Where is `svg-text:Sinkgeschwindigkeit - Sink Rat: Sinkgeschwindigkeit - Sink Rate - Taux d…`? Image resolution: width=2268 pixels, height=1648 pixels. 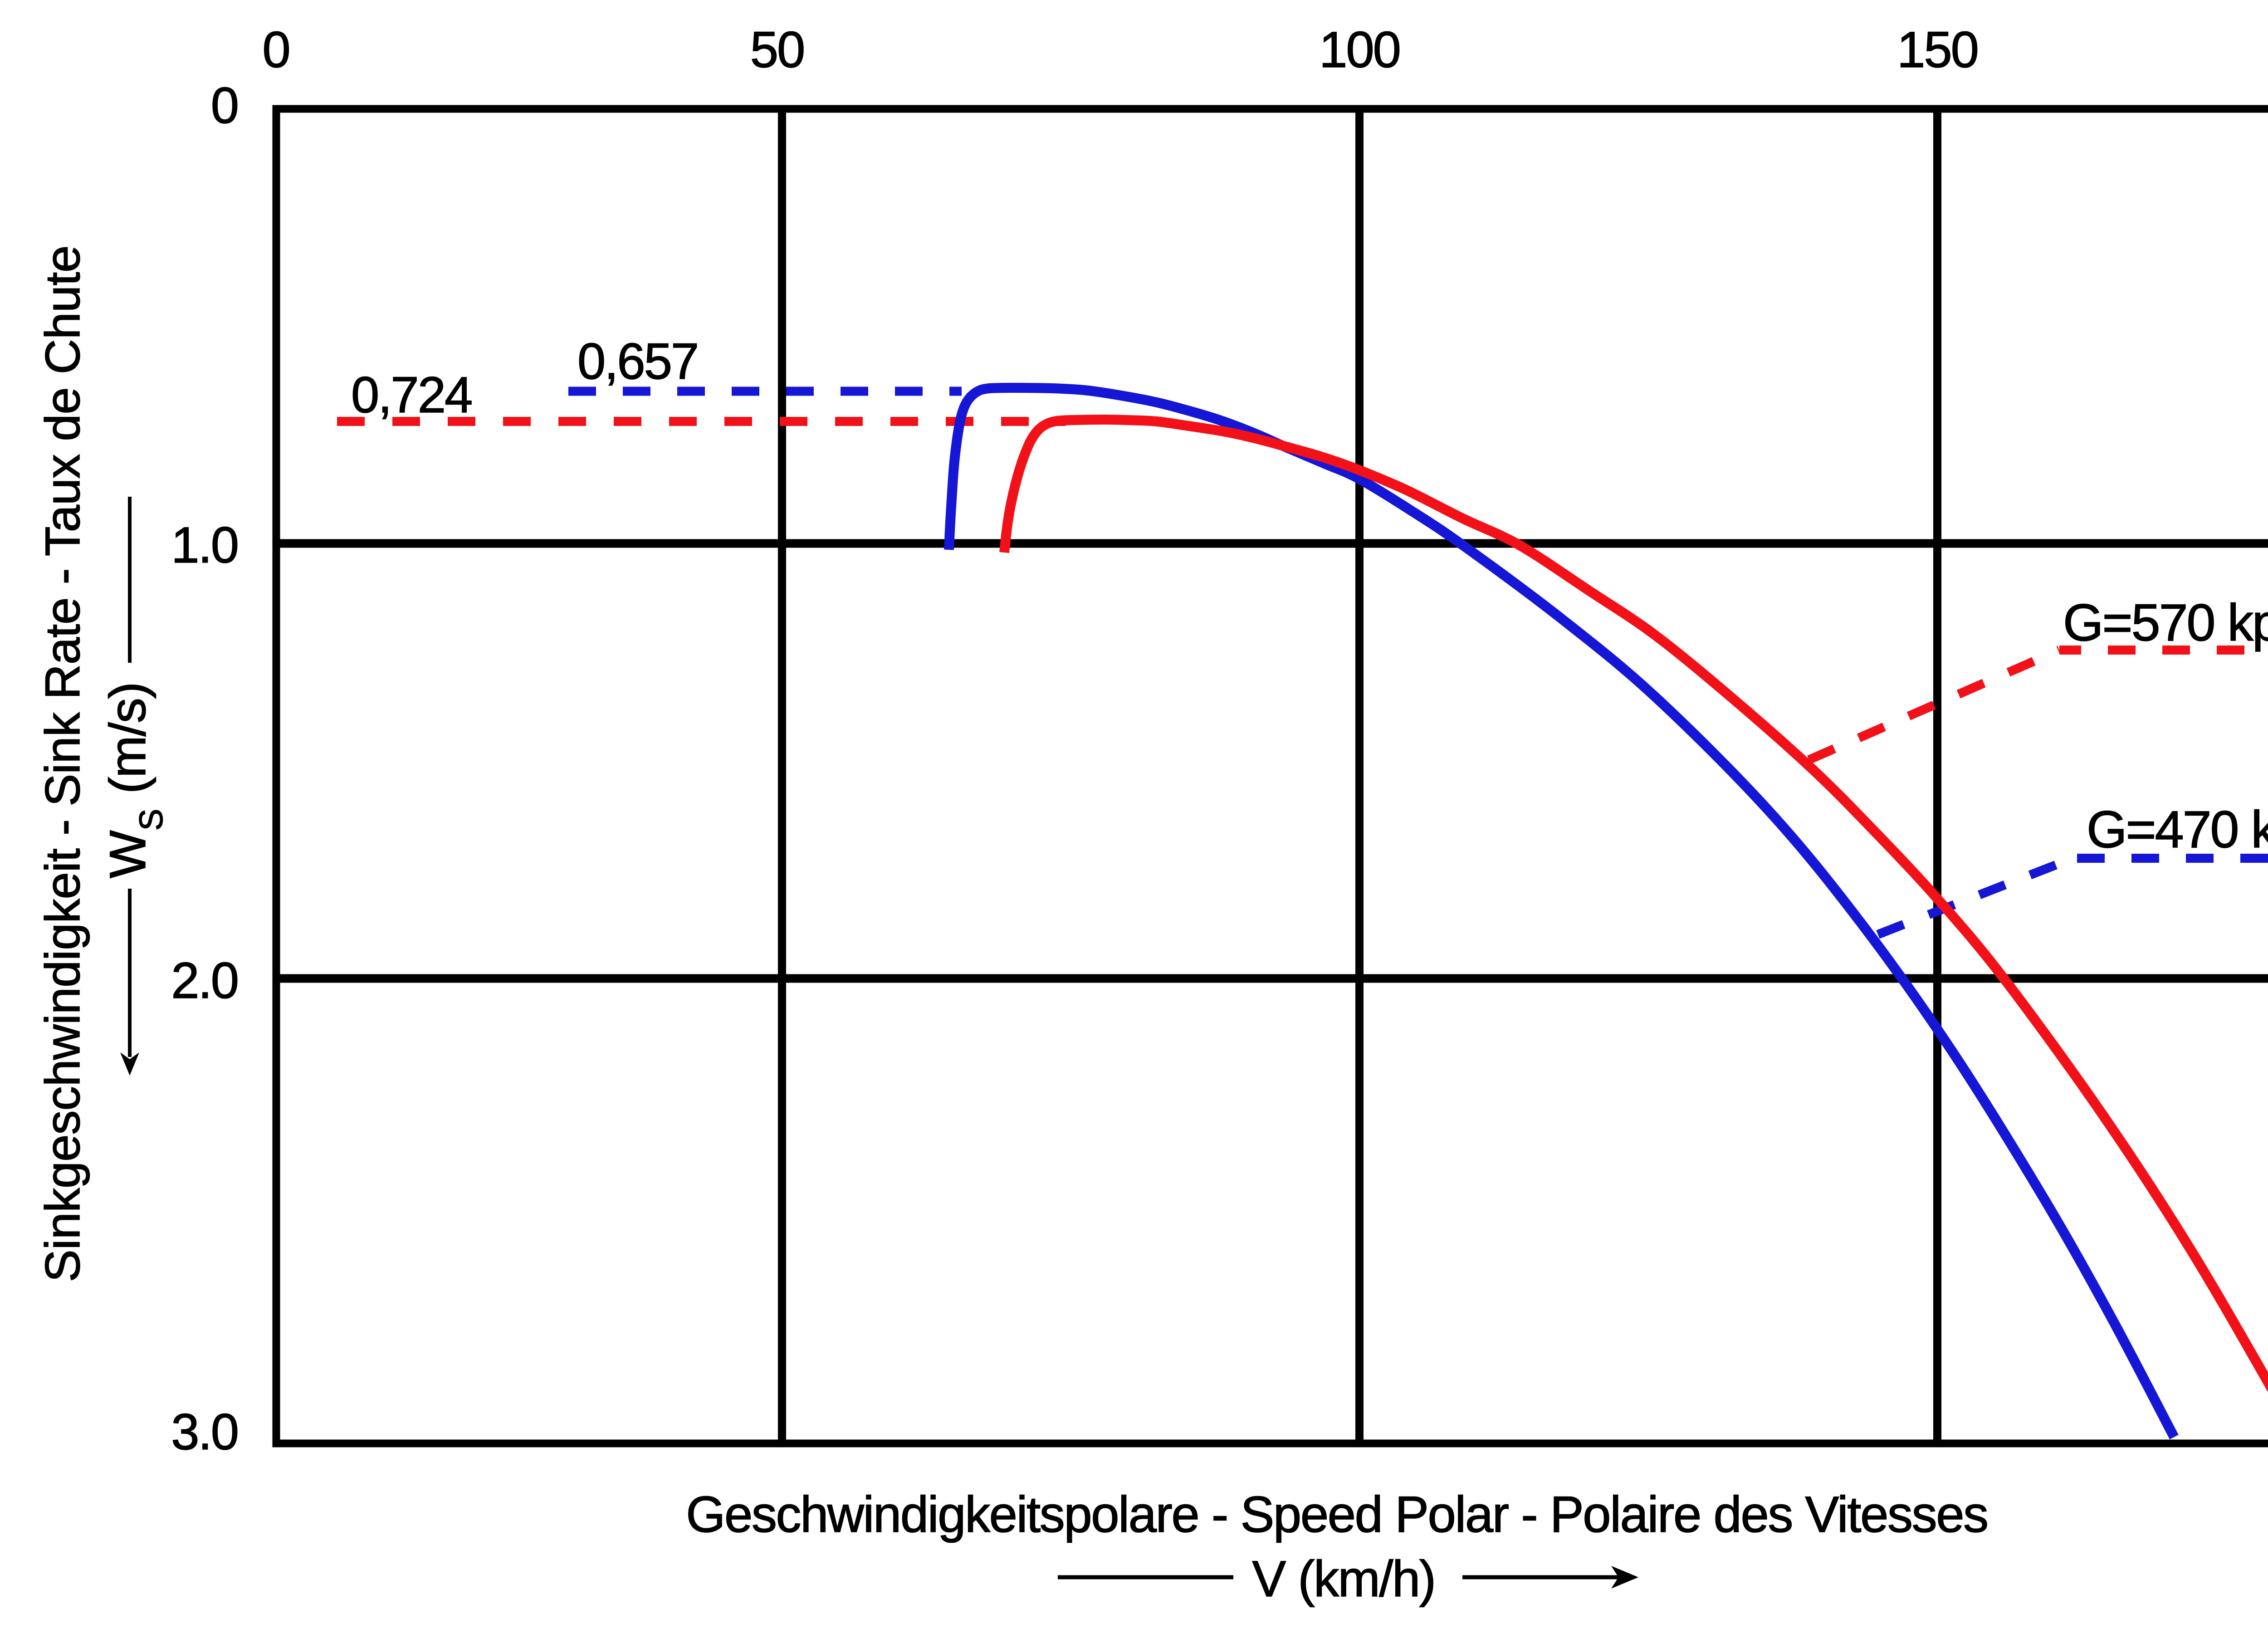 svg-text:Sinkgeschwindigkeit - Sink Rat: Sinkgeschwindigkeit - Sink Rate - Taux d… is located at coordinates (63, 764).